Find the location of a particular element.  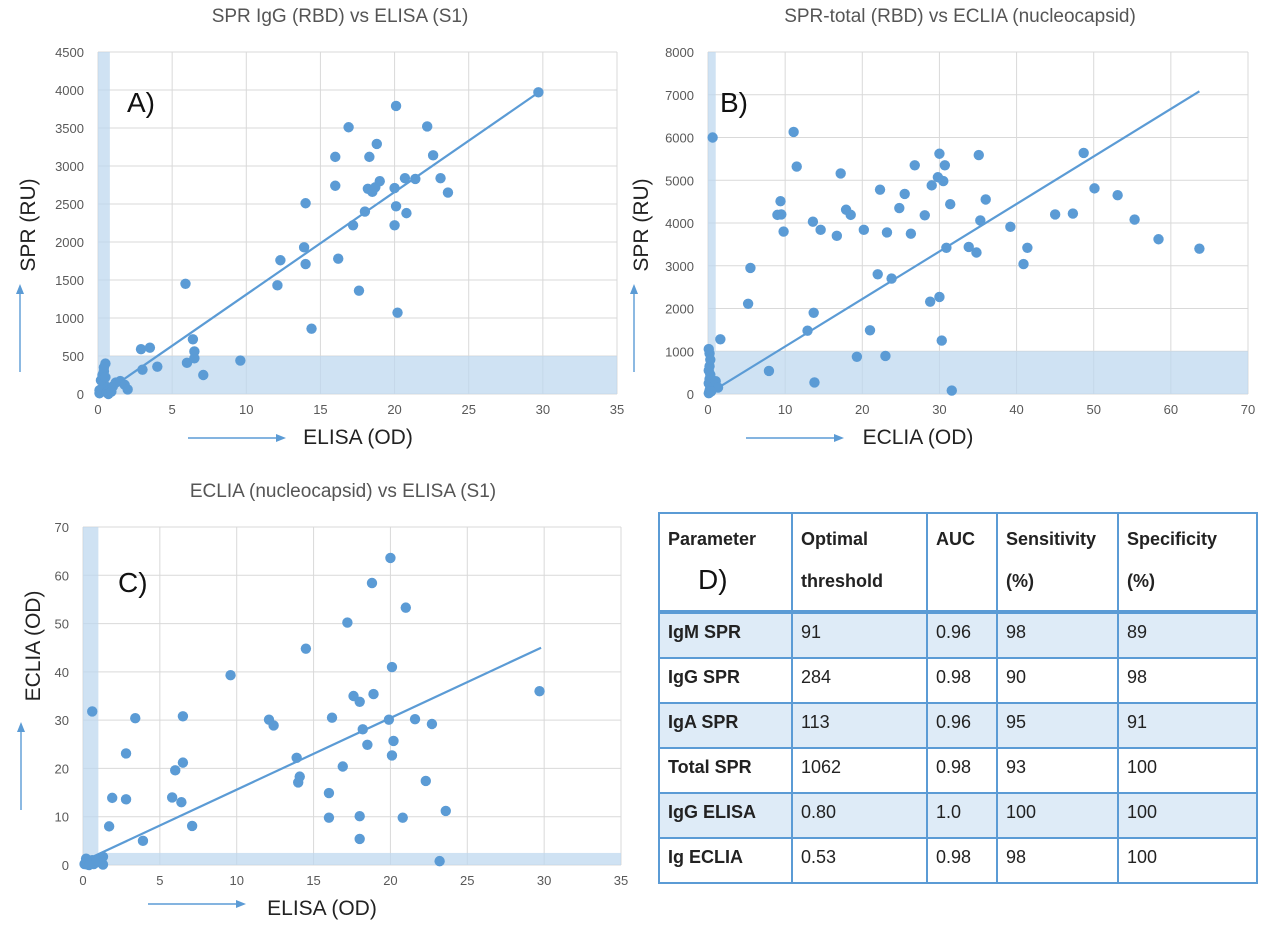

table-row: IgA SPR 113 0.96 95 91 is located at coordinates (958, 725).